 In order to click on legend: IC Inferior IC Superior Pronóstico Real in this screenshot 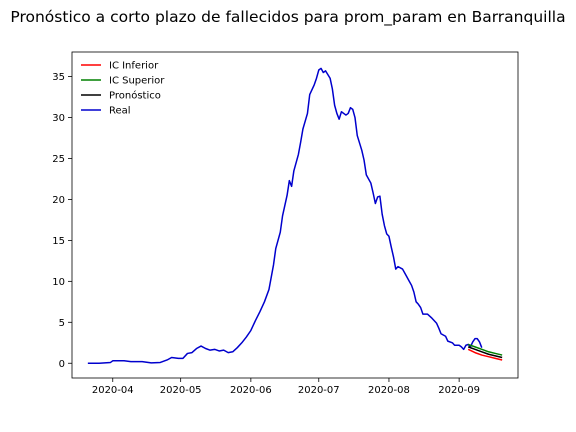, I will do `click(123, 89)`.